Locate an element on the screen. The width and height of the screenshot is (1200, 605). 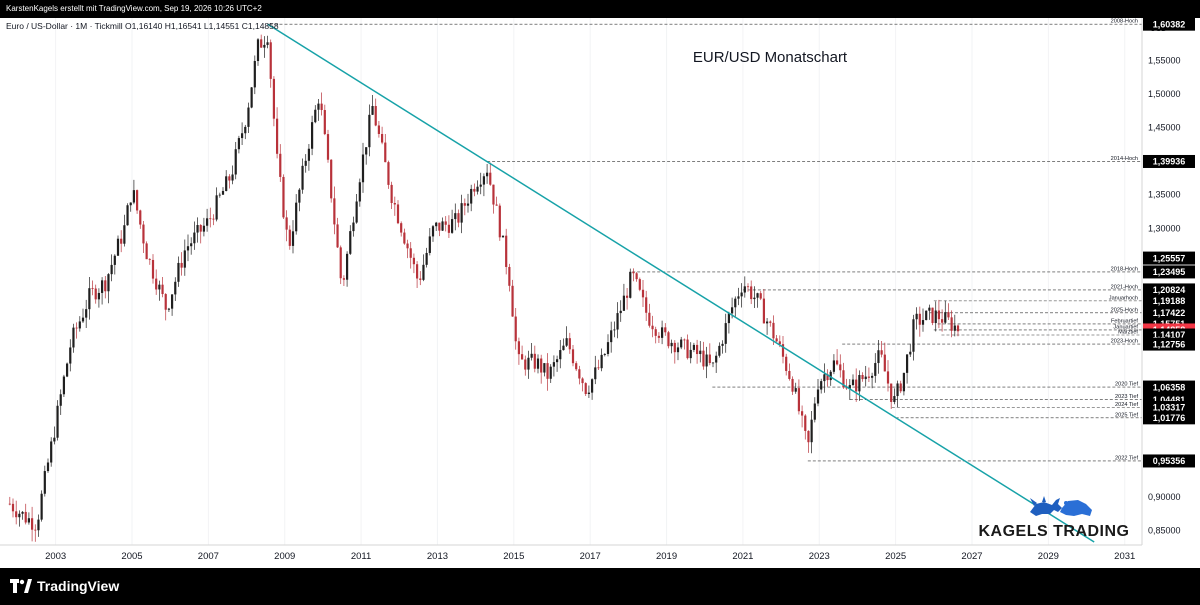
level-name: 2020 Tief is located at coordinates (1126, 385).